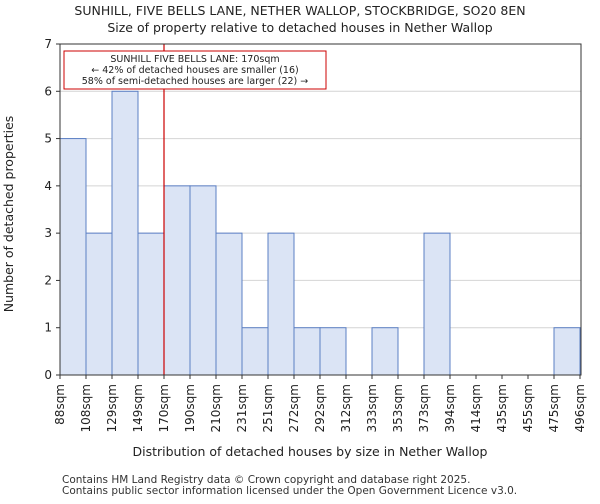 The width and height of the screenshot is (600, 504). What do you see at coordinates (580, 408) in the screenshot?
I see `x-tick-label: 496sqm` at bounding box center [580, 408].